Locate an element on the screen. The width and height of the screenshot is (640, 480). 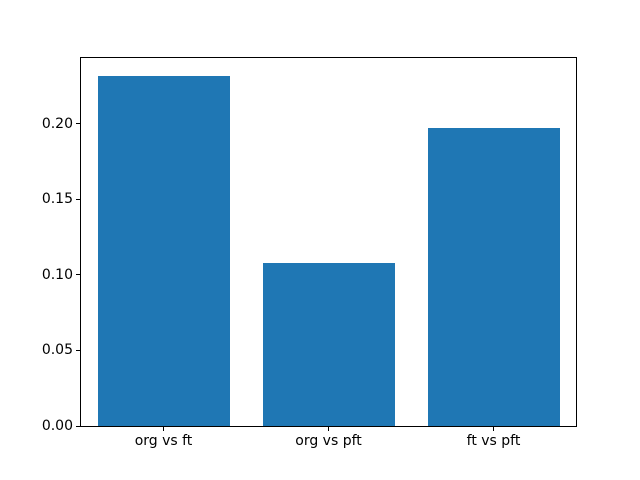
y-tick-label: 0.20 is located at coordinates (57, 123).